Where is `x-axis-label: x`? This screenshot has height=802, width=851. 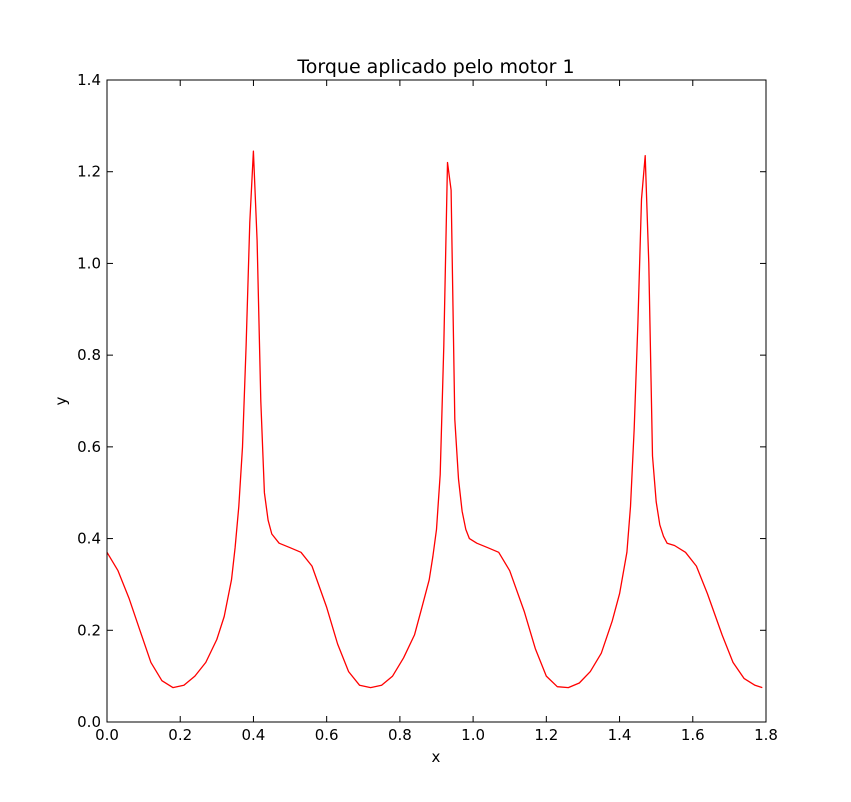 x-axis-label: x is located at coordinates (436, 757).